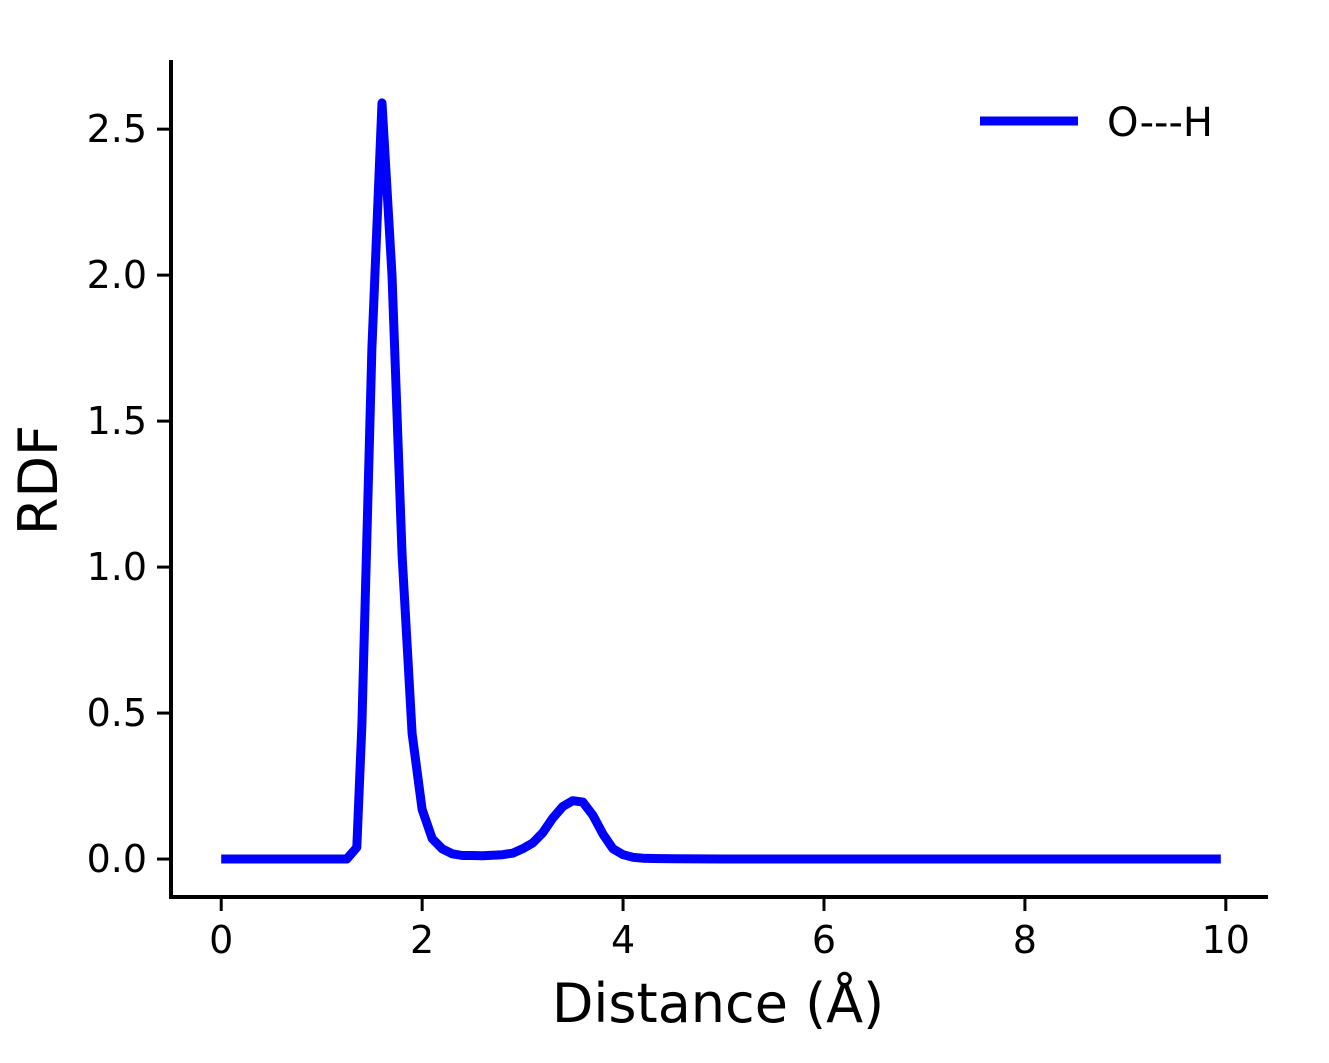 The height and width of the screenshot is (1063, 1329). What do you see at coordinates (1025, 940) in the screenshot?
I see `x-tick-label: 8` at bounding box center [1025, 940].